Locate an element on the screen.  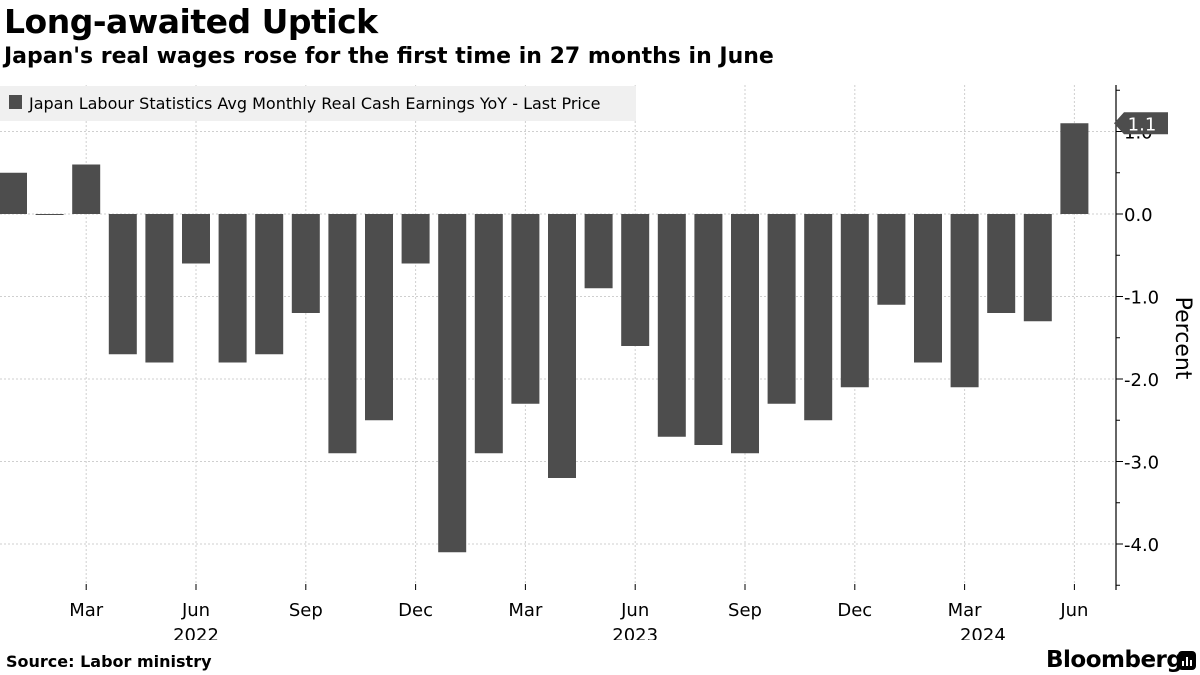
bloomberg-logo: Bloomberg is located at coordinates (1114, 660).